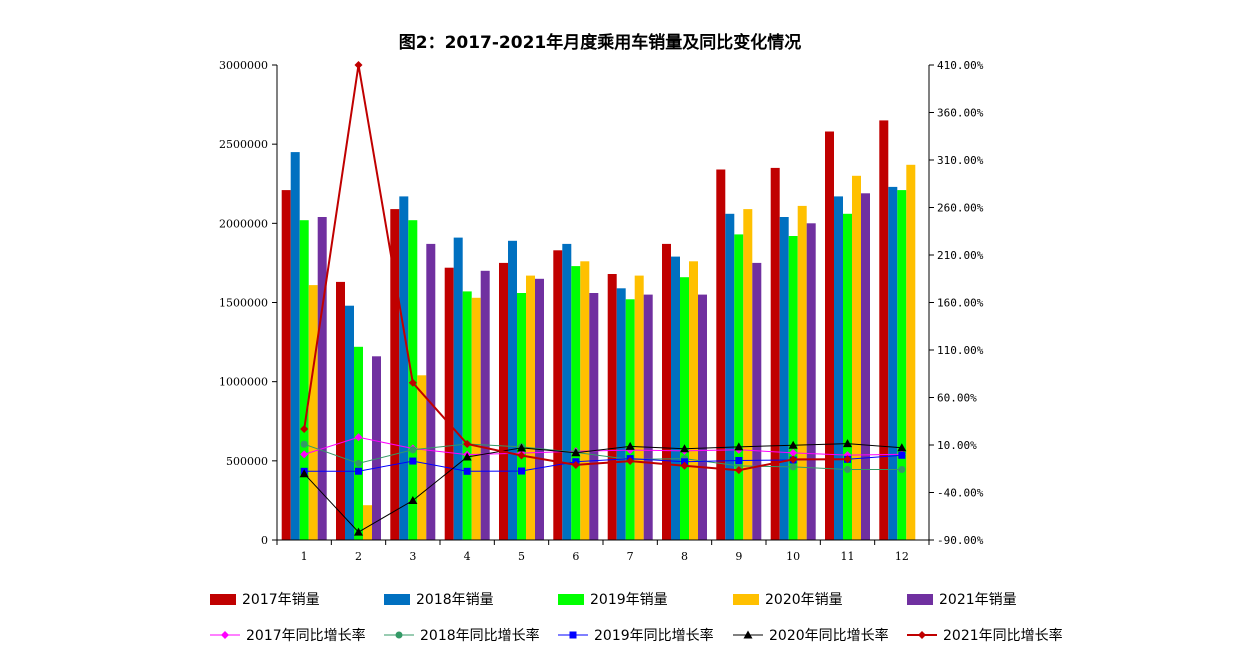 The width and height of the screenshot is (1240, 671). What do you see at coordinates (612, 407) in the screenshot?
I see `bar-2017年销量-7` at bounding box center [612, 407].